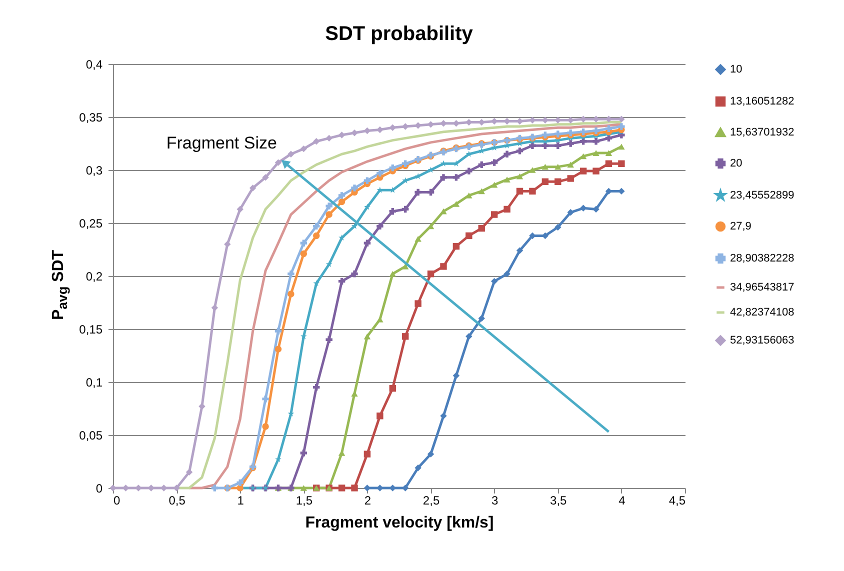  What do you see at coordinates (677, 501) in the screenshot?
I see `x-tick-label: 4,5` at bounding box center [677, 501].